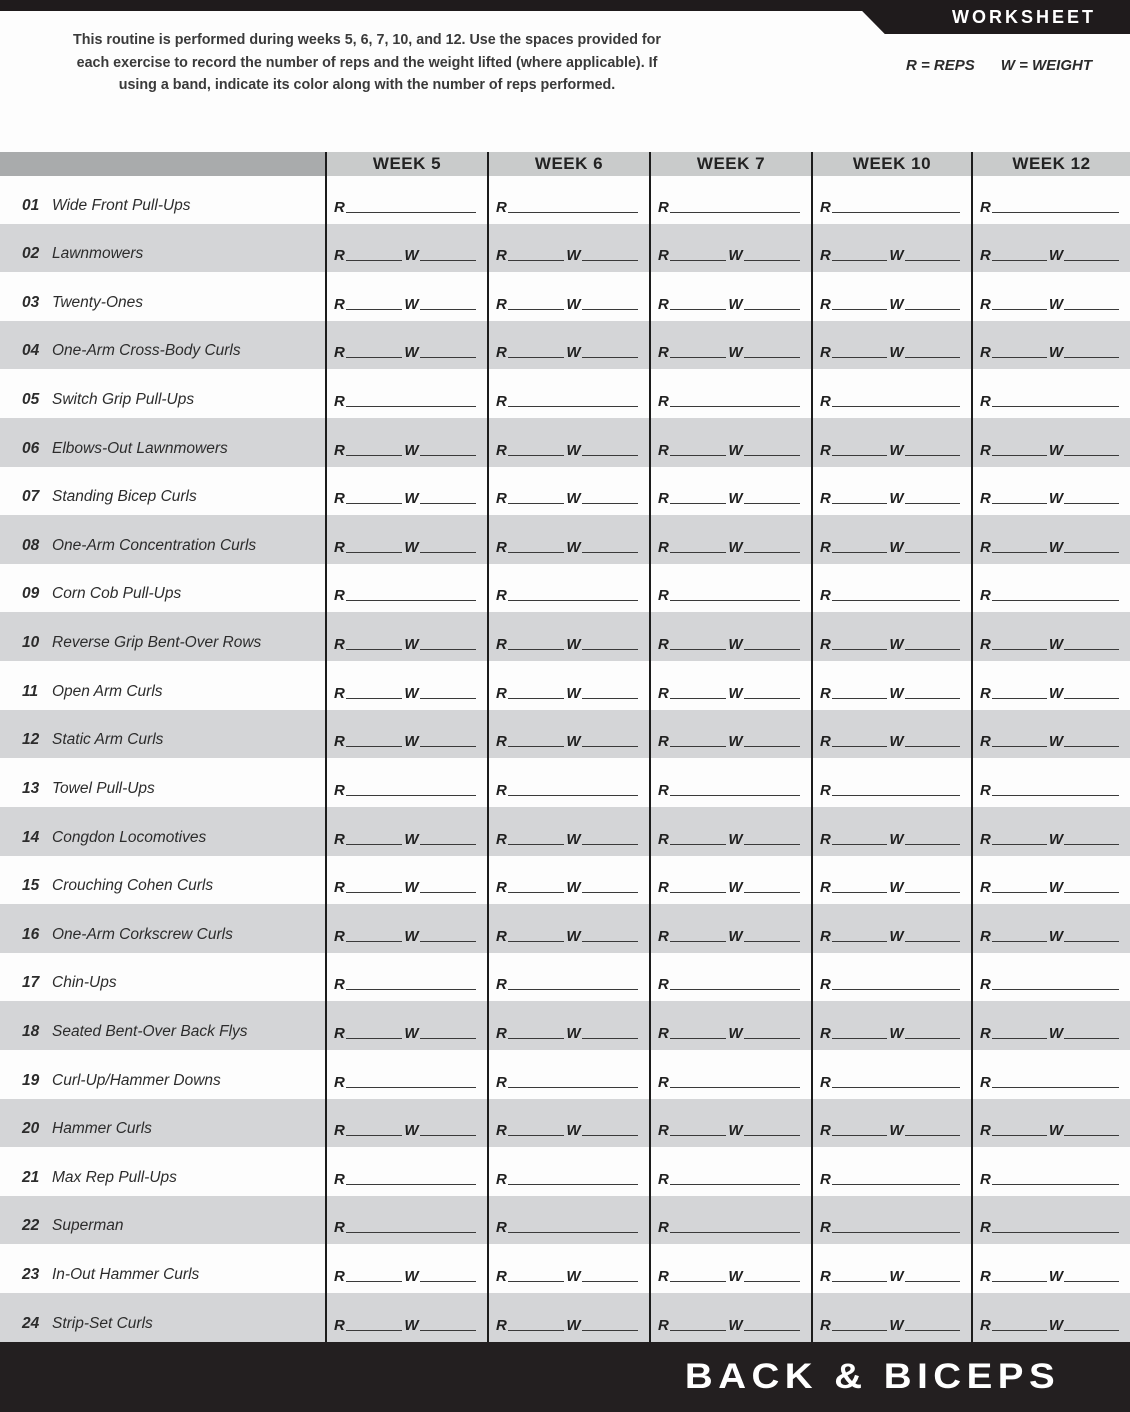 Image resolution: width=1130 pixels, height=1412 pixels. Describe the element at coordinates (124, 497) in the screenshot. I see `exercise-name: Standing Bicep Curls` at that location.